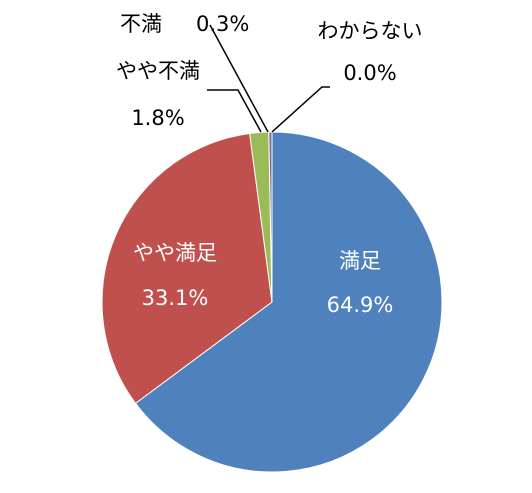  Describe the element at coordinates (222, 24) in the screenshot. I see `value-label-4: 0.3%` at that location.